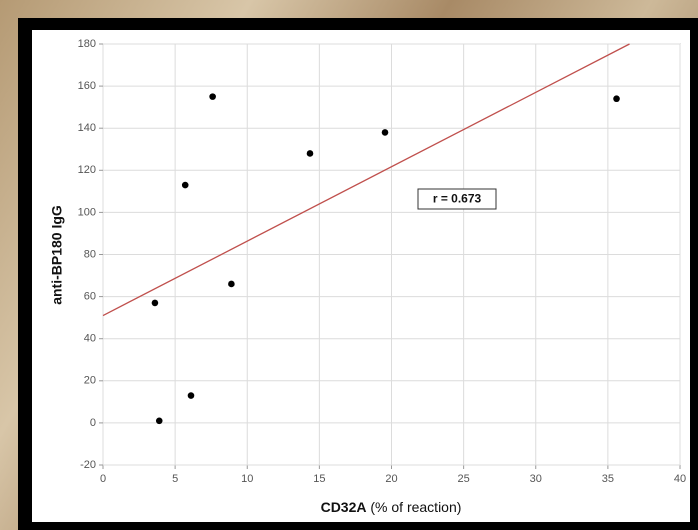 Image resolution: width=698 pixels, height=530 pixels. I want to click on x-tick-label: 15, so click(319, 479).